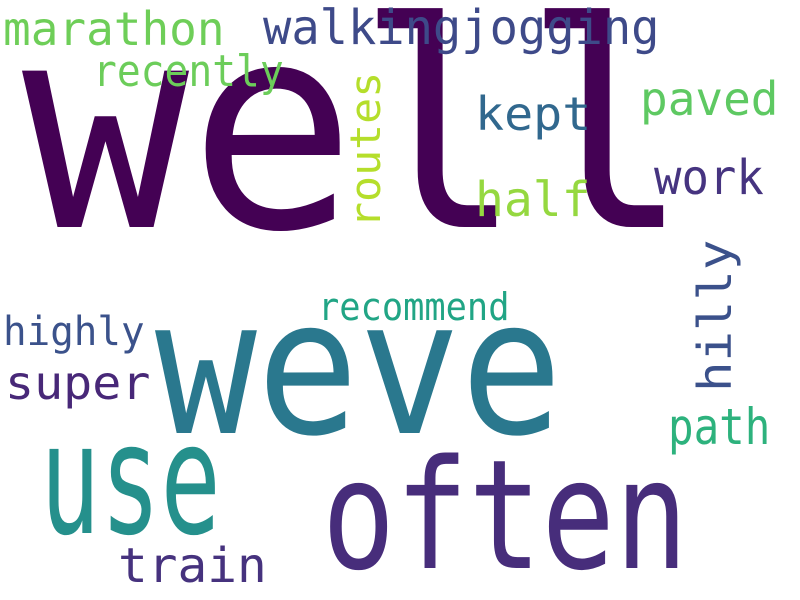 This screenshot has height=600, width=800. I want to click on word-super: super, so click(78, 383).